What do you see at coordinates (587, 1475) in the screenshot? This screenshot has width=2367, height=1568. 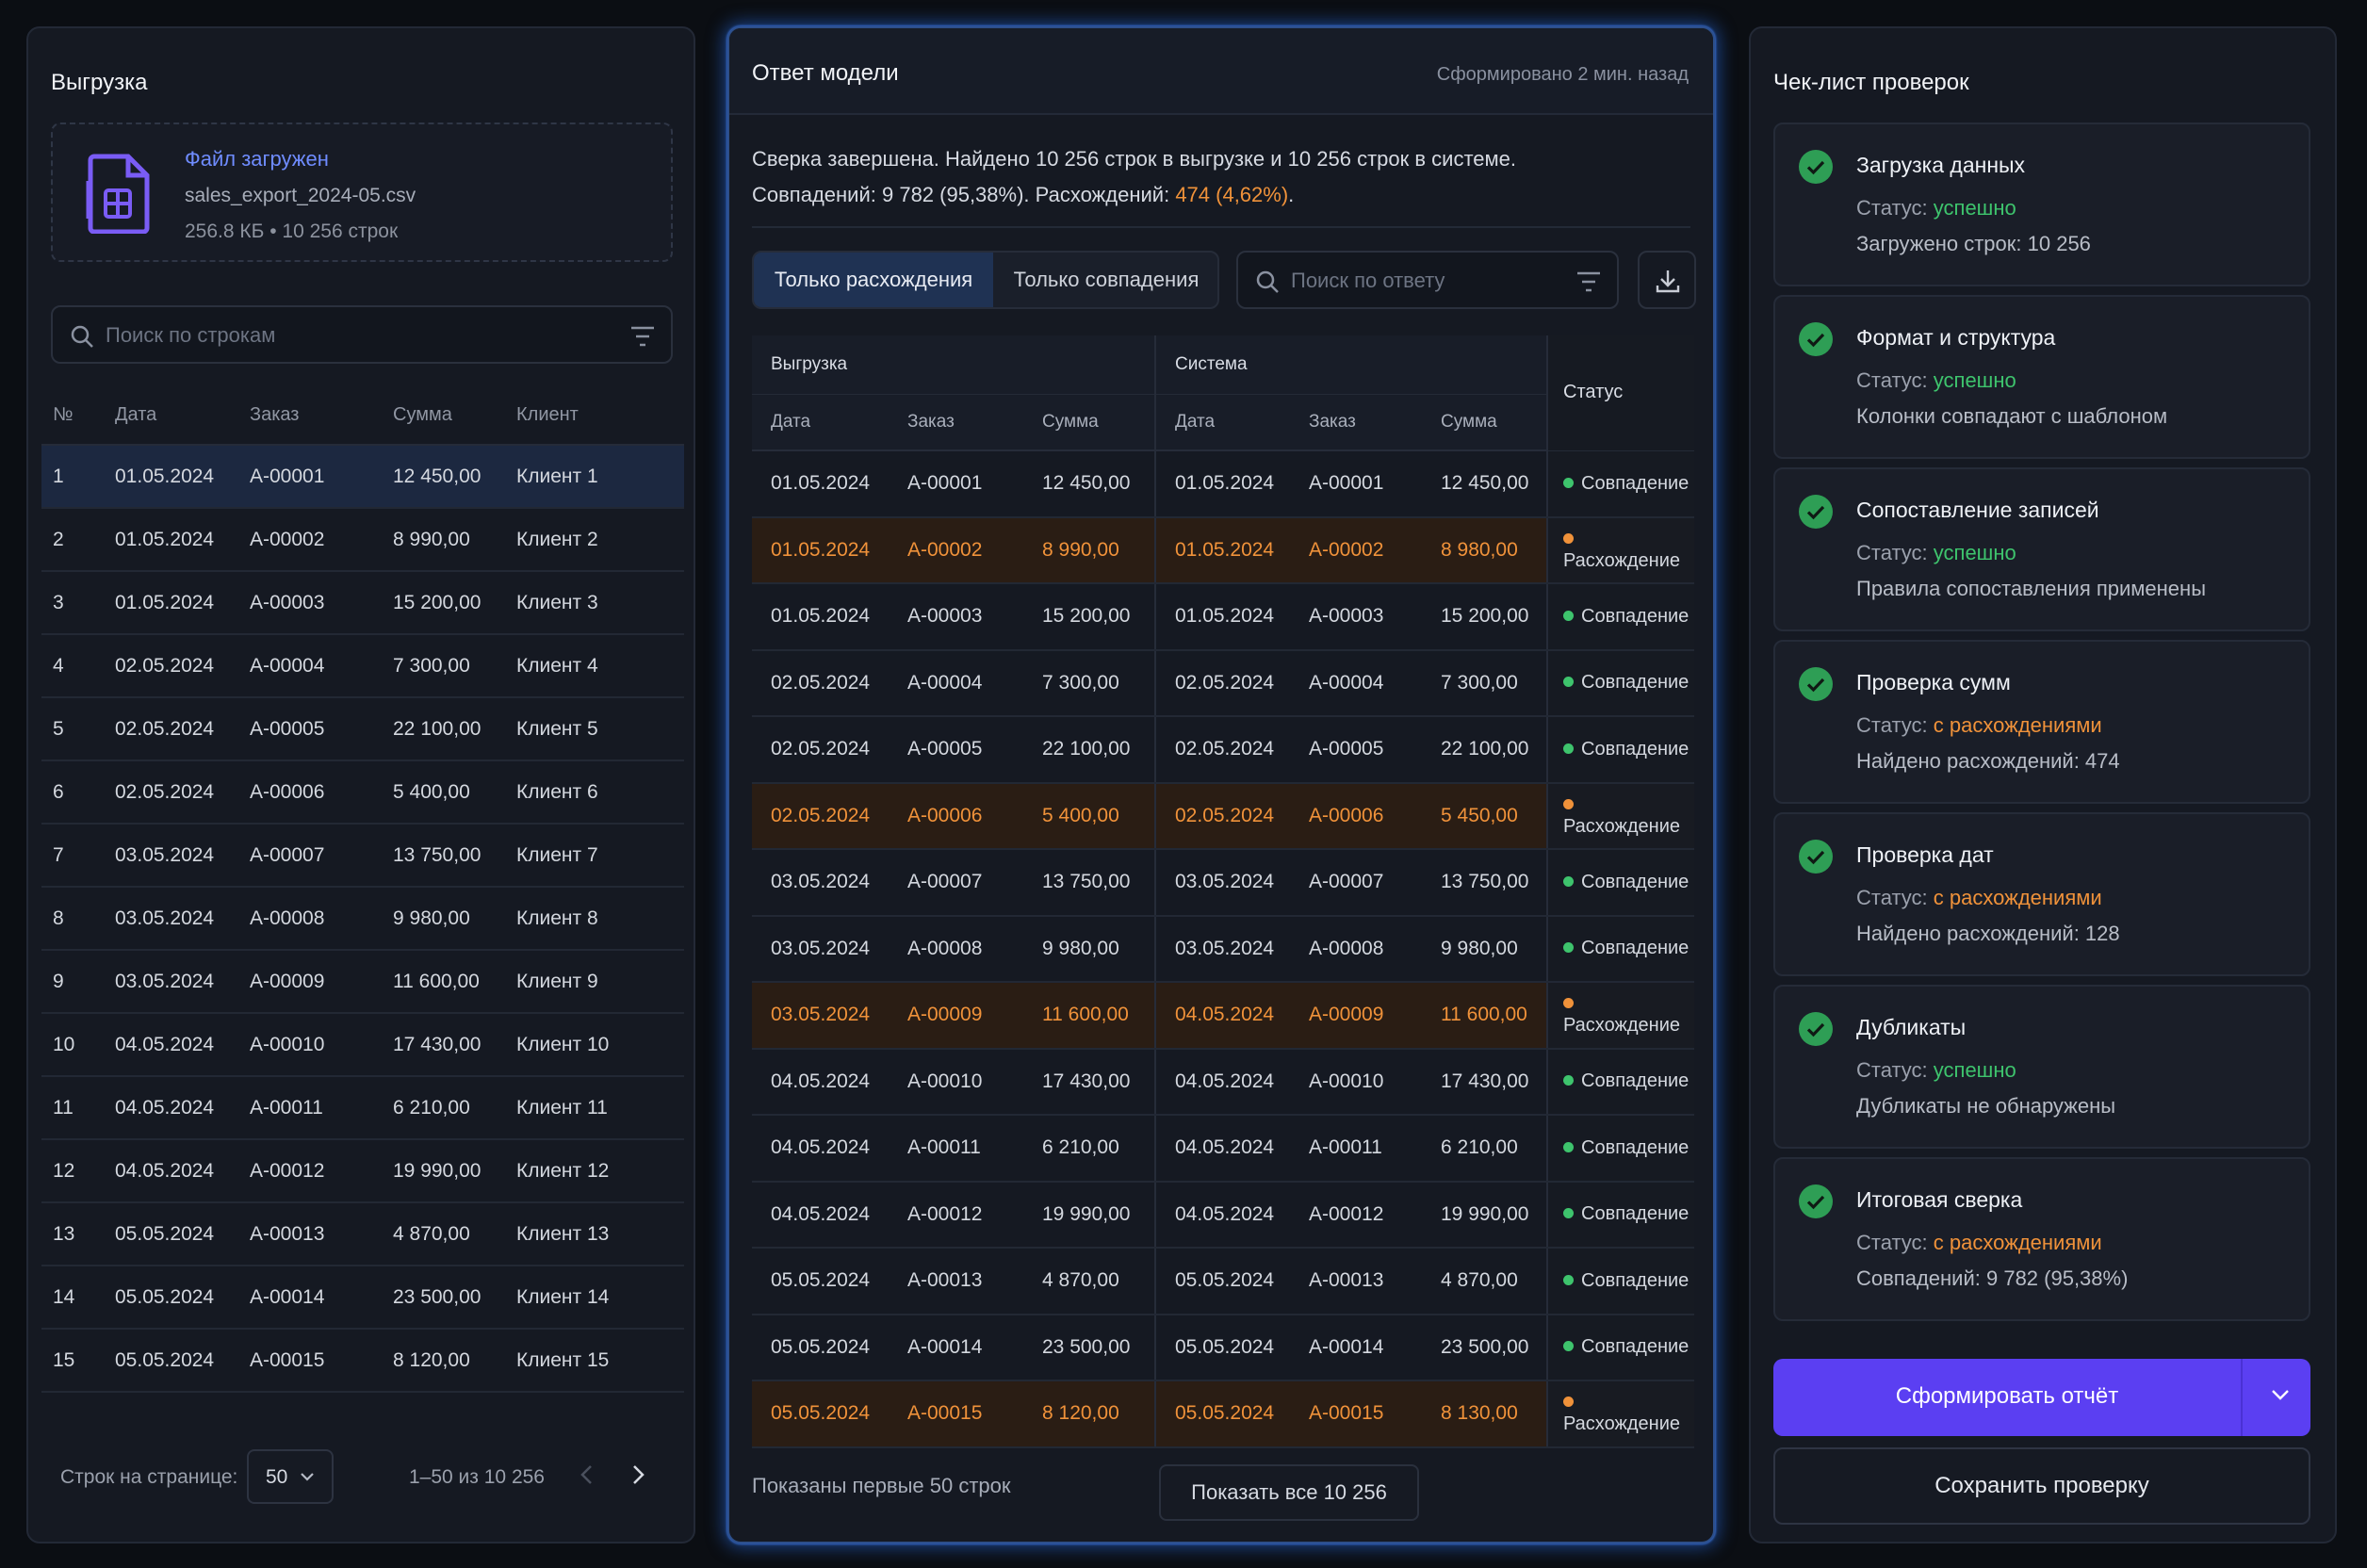 I see `chevron-left-icon` at bounding box center [587, 1475].